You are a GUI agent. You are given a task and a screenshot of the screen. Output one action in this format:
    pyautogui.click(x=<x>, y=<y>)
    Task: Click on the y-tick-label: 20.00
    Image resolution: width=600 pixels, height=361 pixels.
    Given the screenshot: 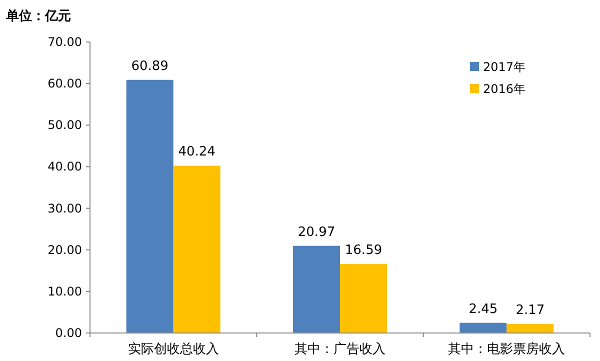 What is the action you would take?
    pyautogui.click(x=65, y=249)
    